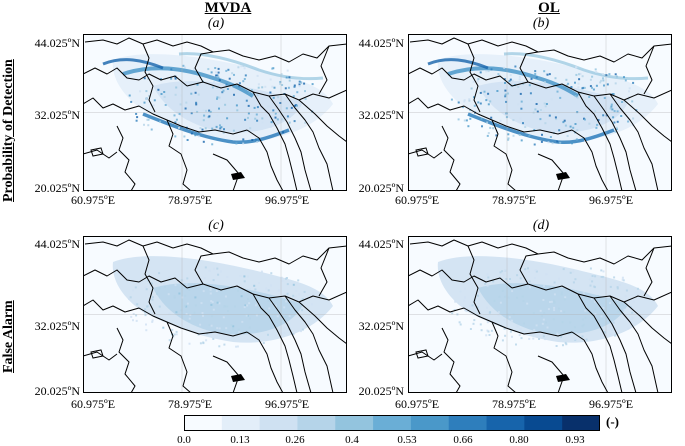 Image resolution: width=685 pixels, height=446 pixels. Describe the element at coordinates (381, 391) in the screenshot. I see `lat-tick-20-d: 20.025ºN` at that location.